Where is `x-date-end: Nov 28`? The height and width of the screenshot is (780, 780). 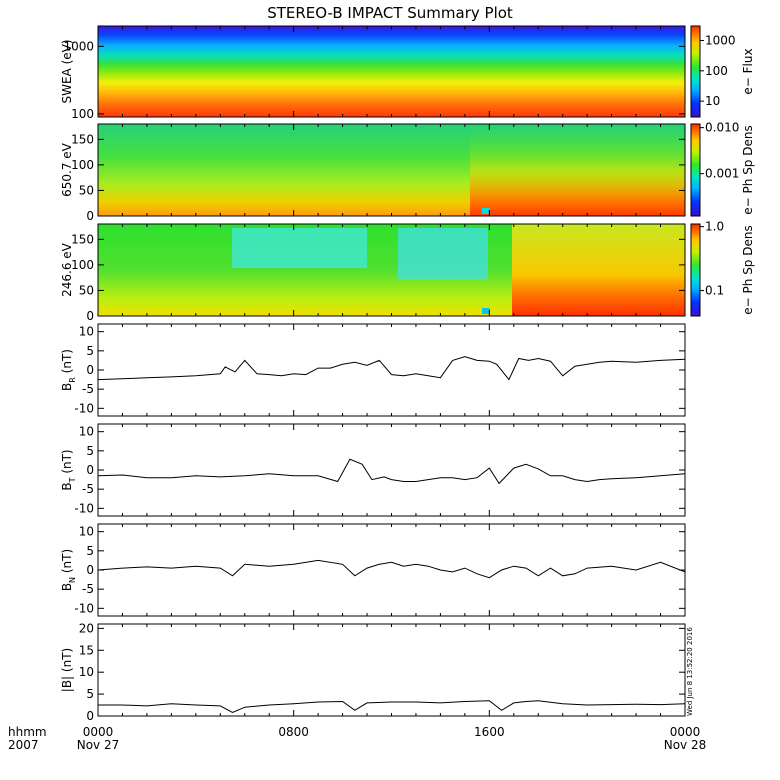 x-date-end: Nov 28 is located at coordinates (685, 745).